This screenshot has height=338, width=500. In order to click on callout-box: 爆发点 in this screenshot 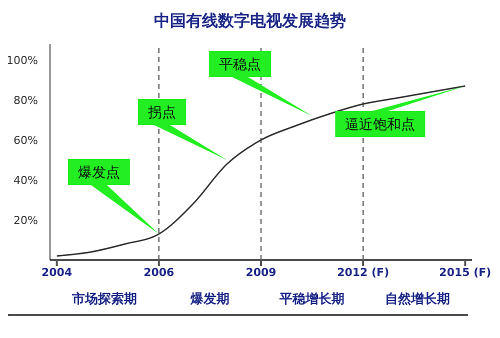, I will do `click(113, 196)`.